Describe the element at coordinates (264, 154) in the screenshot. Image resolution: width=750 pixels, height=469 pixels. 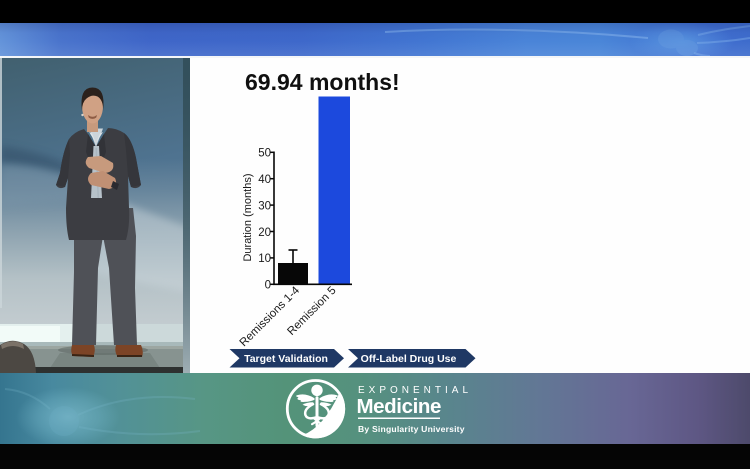
I see `svg-text: 50` at that location.